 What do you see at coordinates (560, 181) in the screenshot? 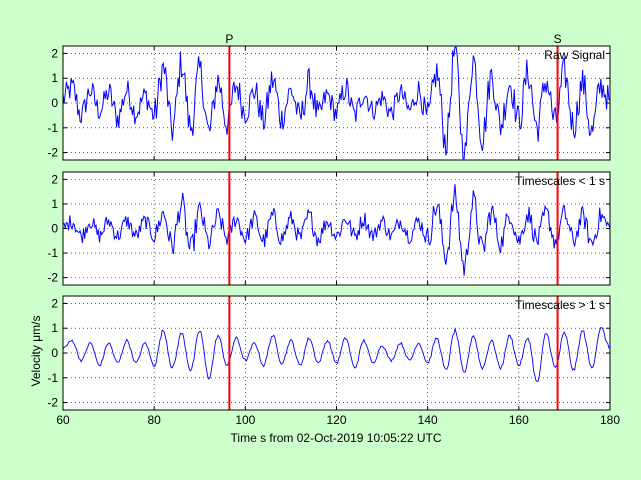
I see `panel-title: Timescales < 1 s` at bounding box center [560, 181].